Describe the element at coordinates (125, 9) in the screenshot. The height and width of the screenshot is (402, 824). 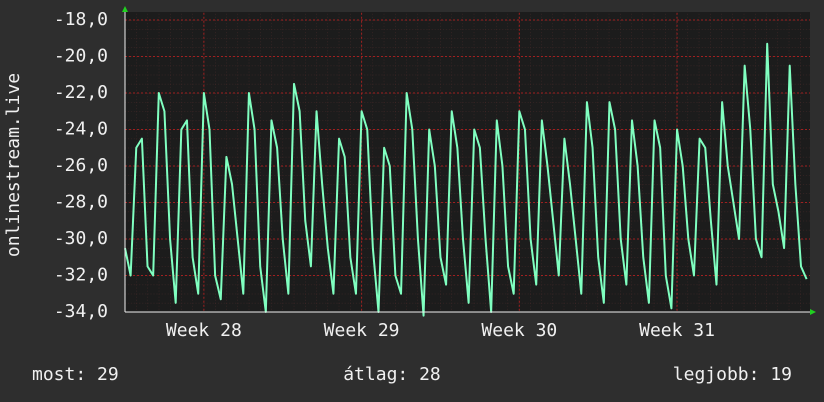
I see `y-arrow` at that location.